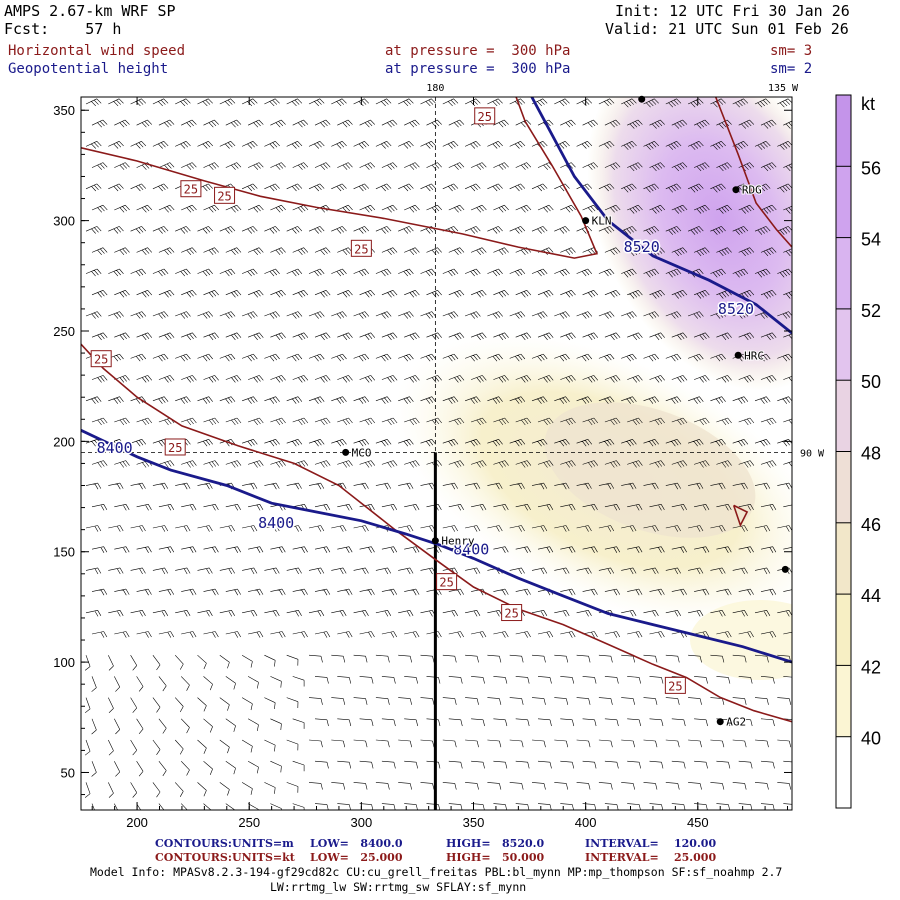 The height and width of the screenshot is (900, 900). What do you see at coordinates (812, 453) in the screenshot?
I see `parallel-90w-label: 90 W` at bounding box center [812, 453].